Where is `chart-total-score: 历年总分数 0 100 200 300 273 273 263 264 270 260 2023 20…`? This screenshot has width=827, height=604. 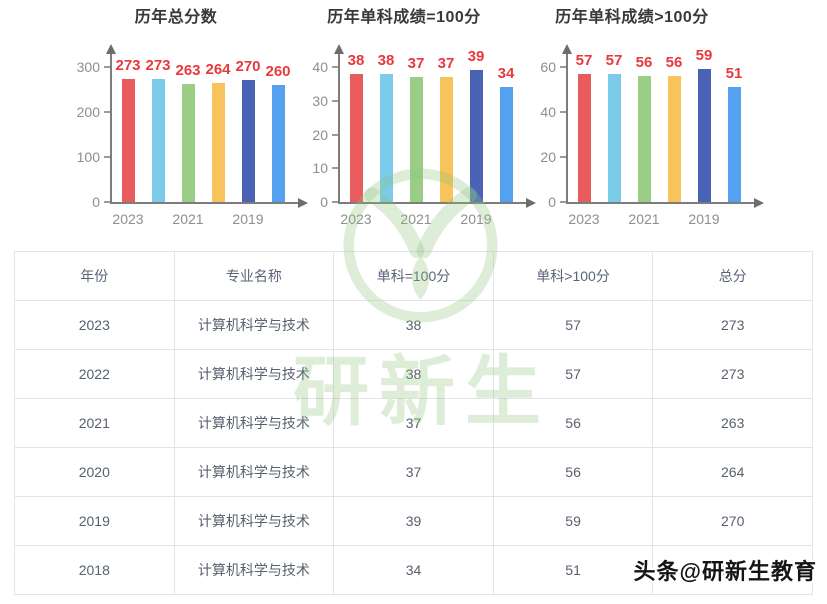 chart-total-score: 历年总分数 0 100 200 300 273 273 263 264 270 260 2023 20… is located at coordinates (178, 124).